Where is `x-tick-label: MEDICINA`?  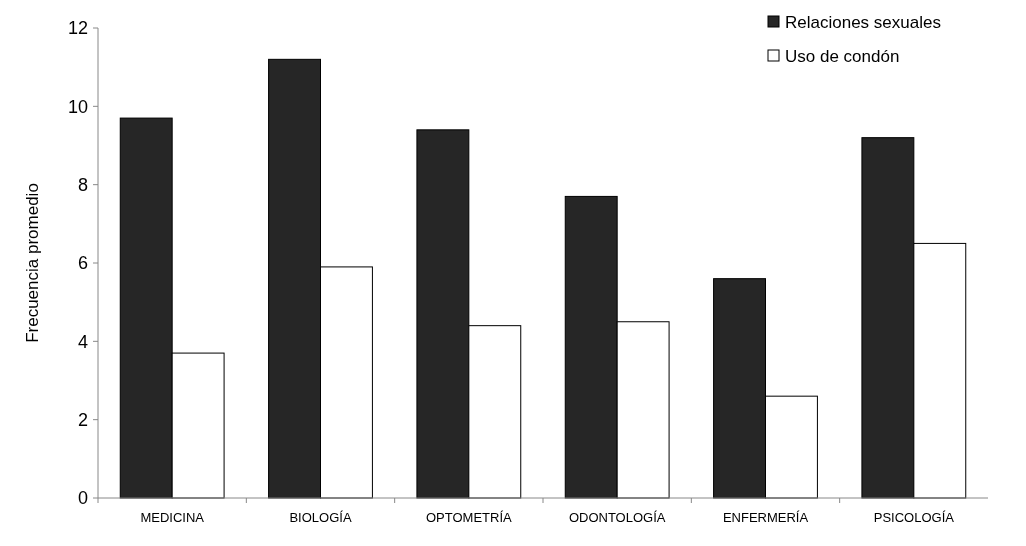 x-tick-label: MEDICINA is located at coordinates (172, 517).